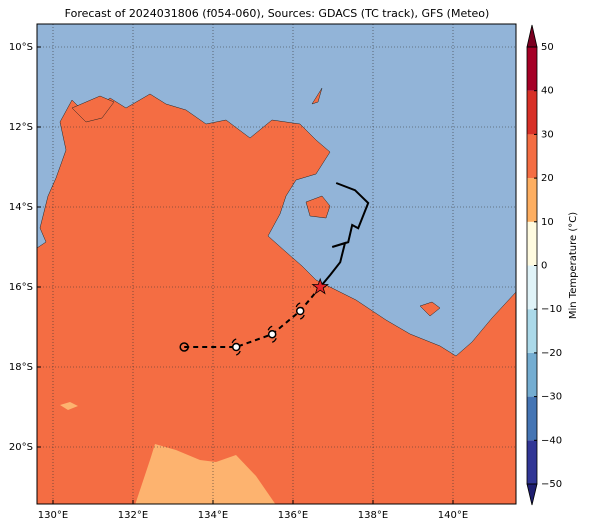 The height and width of the screenshot is (528, 591). Describe the element at coordinates (544, 266) in the screenshot. I see `colorbar-tick-label: 0` at that location.